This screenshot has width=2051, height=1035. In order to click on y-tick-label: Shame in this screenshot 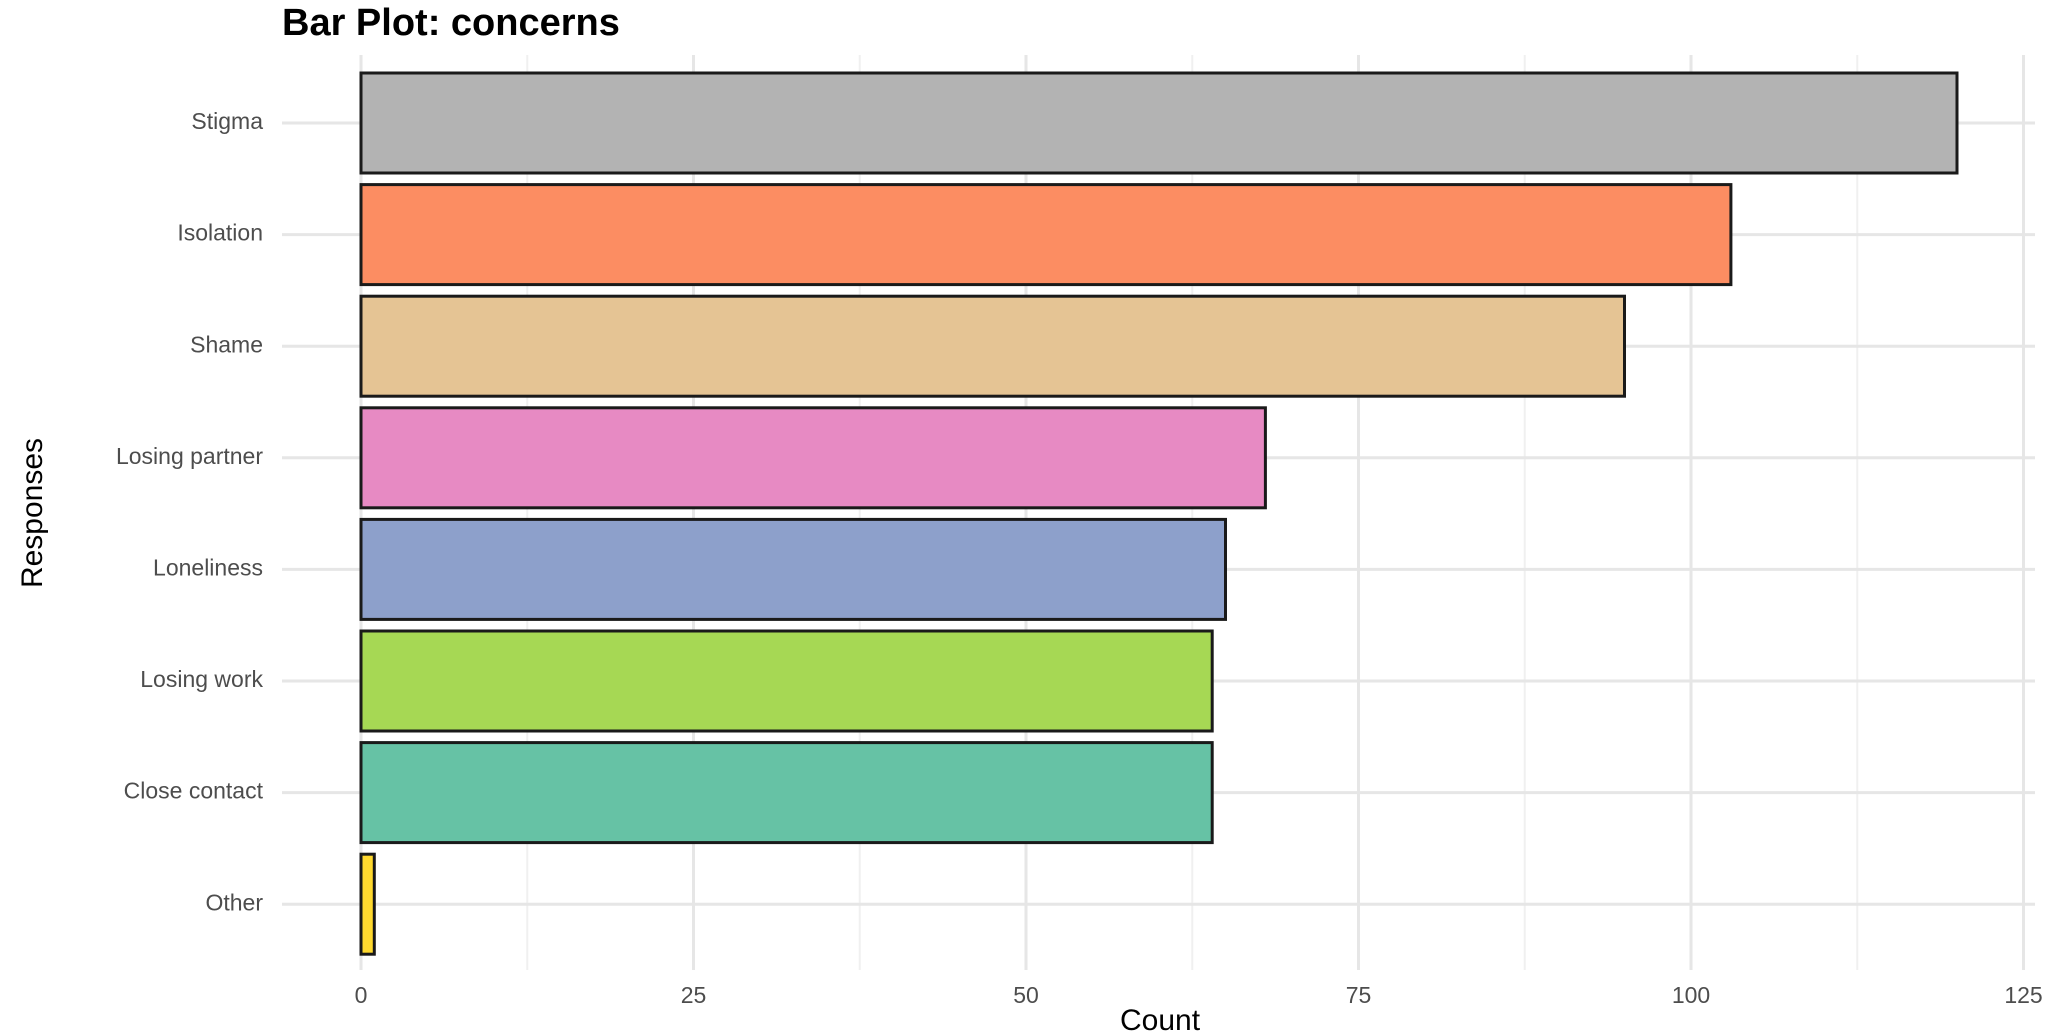, I will do `click(226, 344)`.